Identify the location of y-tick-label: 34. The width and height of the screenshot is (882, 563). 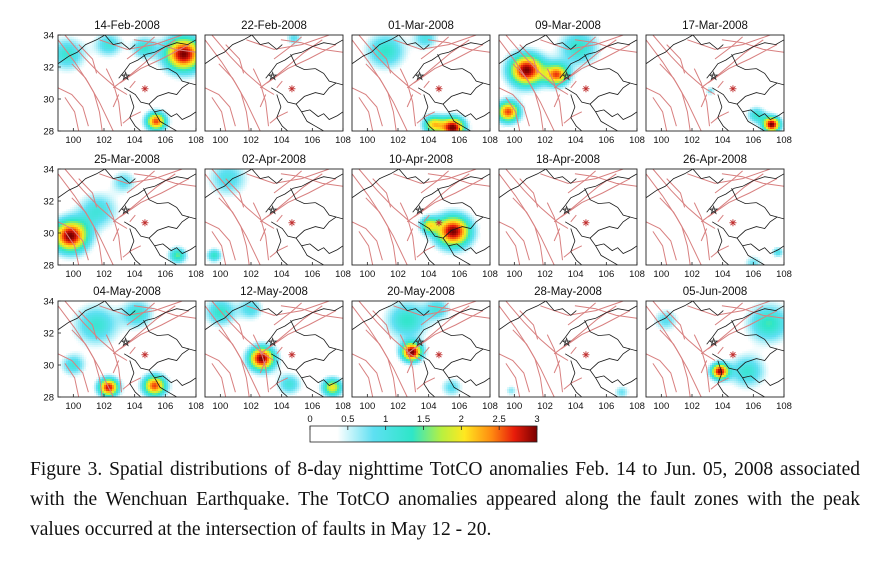
(48, 170).